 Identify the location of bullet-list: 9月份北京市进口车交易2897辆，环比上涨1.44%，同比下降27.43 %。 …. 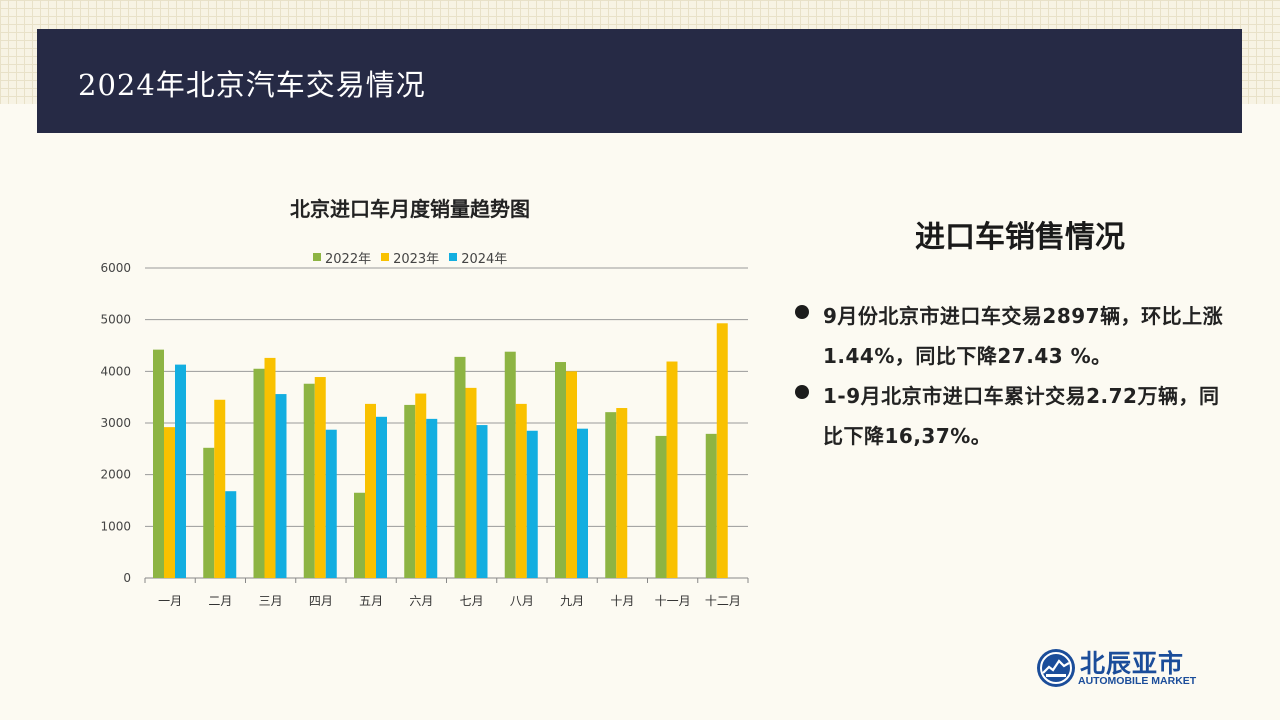
(1010, 376).